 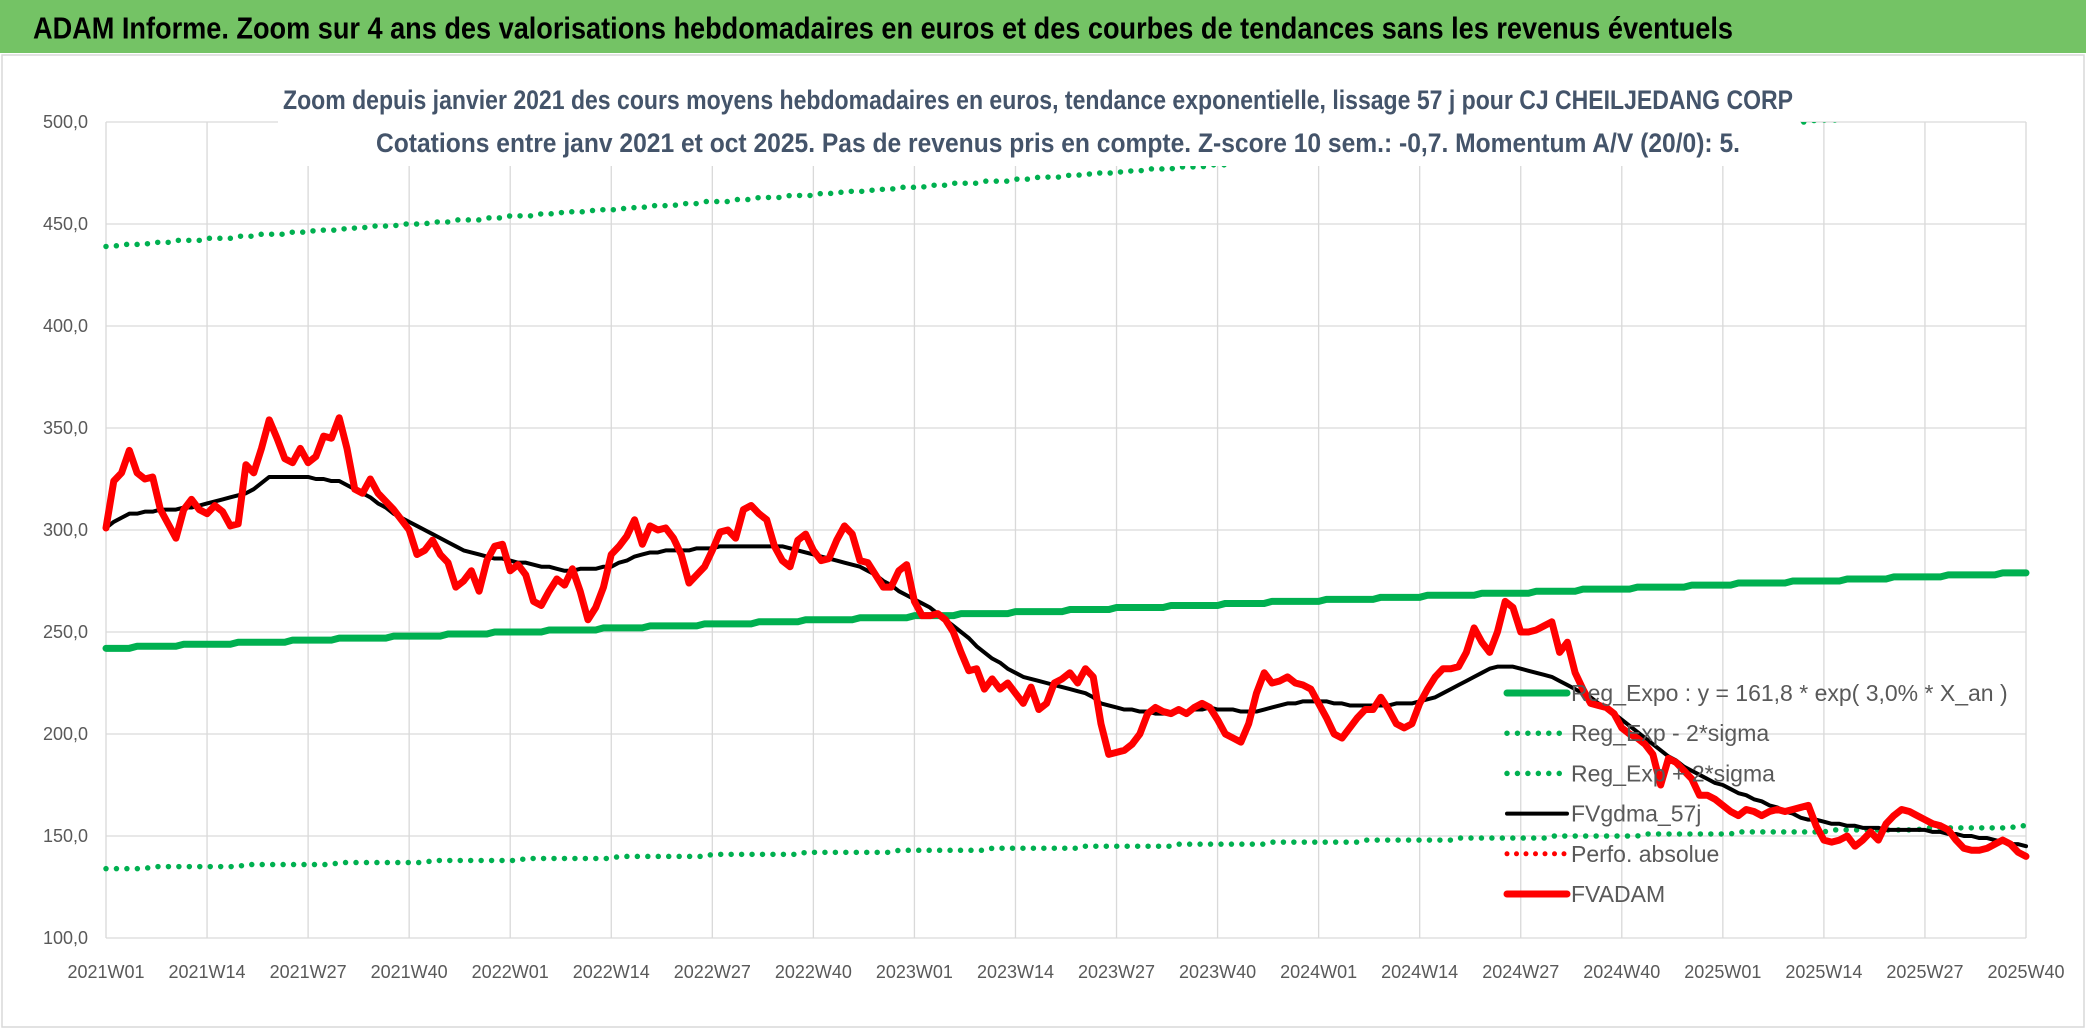 What do you see at coordinates (510, 972) in the screenshot?
I see `x-tick-label: 2022W01` at bounding box center [510, 972].